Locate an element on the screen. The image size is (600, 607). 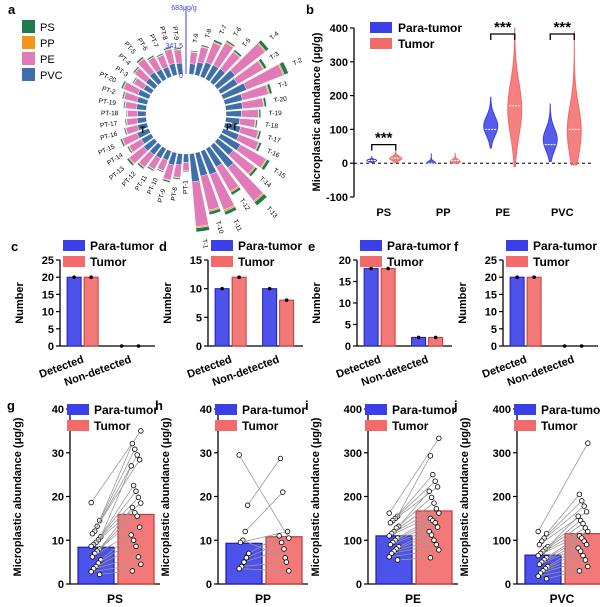
radial-segment-pt-17-pvc is located at coordinates (141, 120).